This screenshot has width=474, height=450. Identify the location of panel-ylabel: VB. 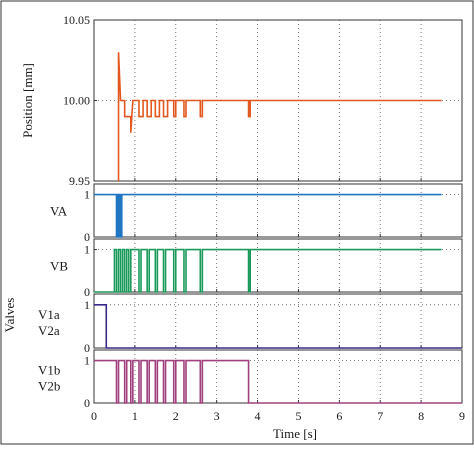
(59, 266).